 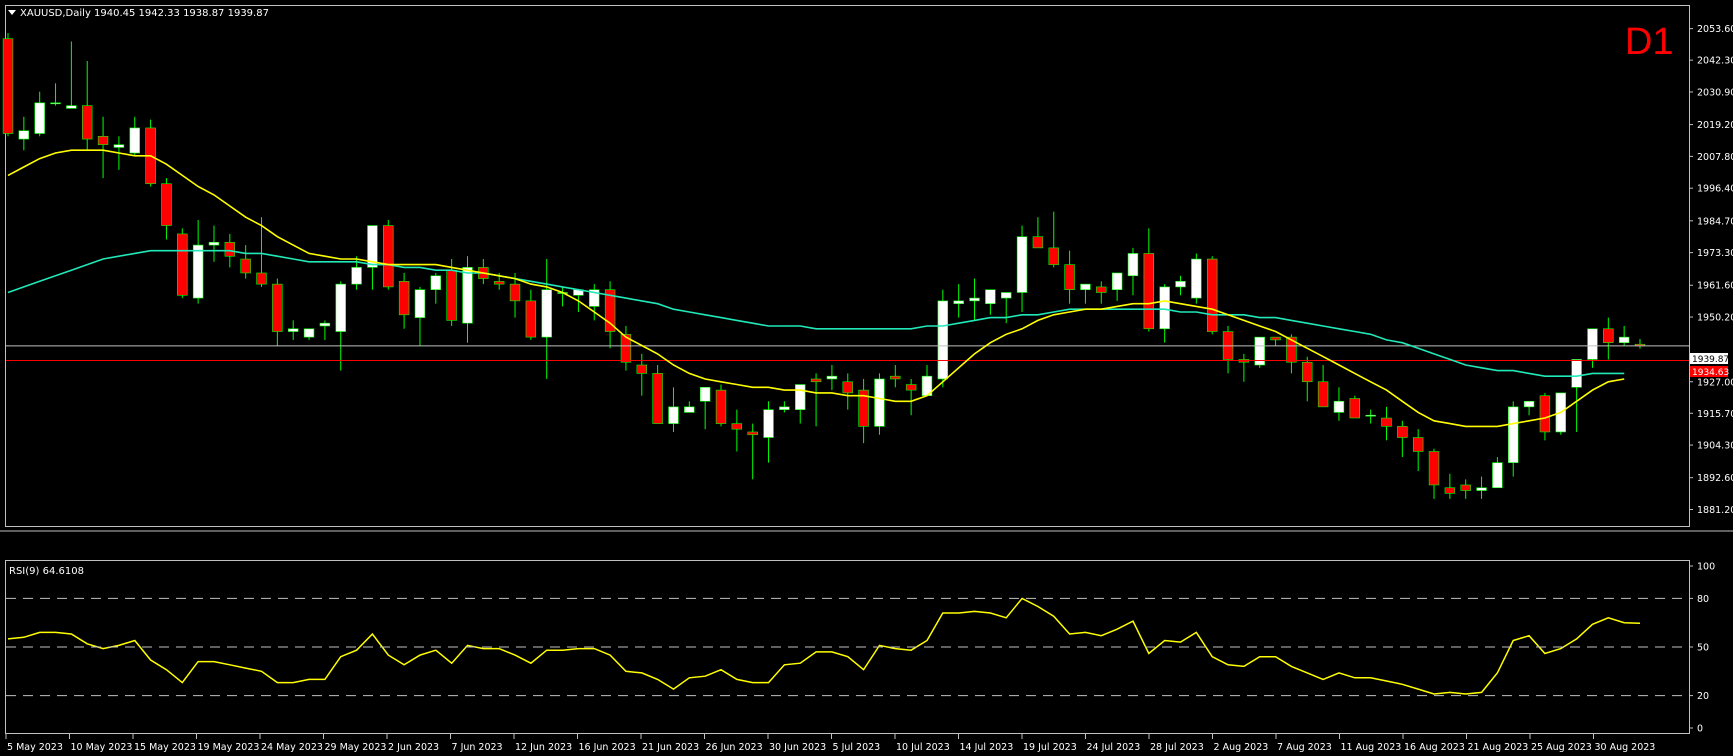 I want to click on price-tick-label: 1927.00, so click(x=1715, y=382).